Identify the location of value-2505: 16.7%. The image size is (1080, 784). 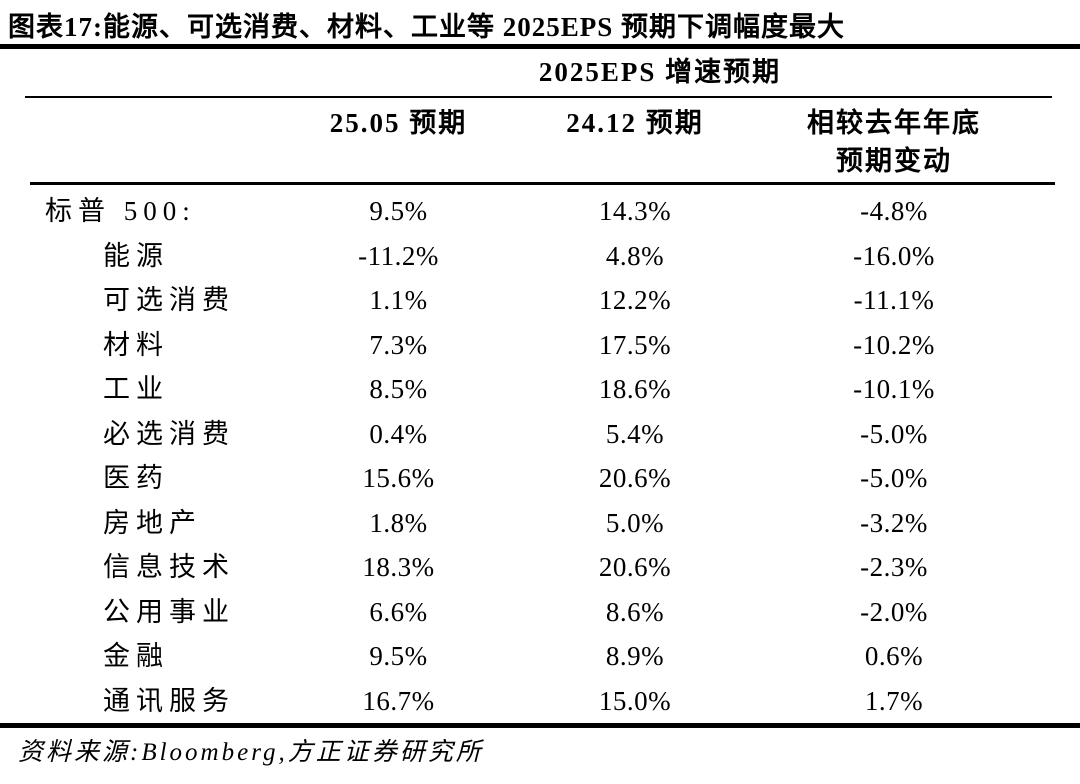
(398, 700).